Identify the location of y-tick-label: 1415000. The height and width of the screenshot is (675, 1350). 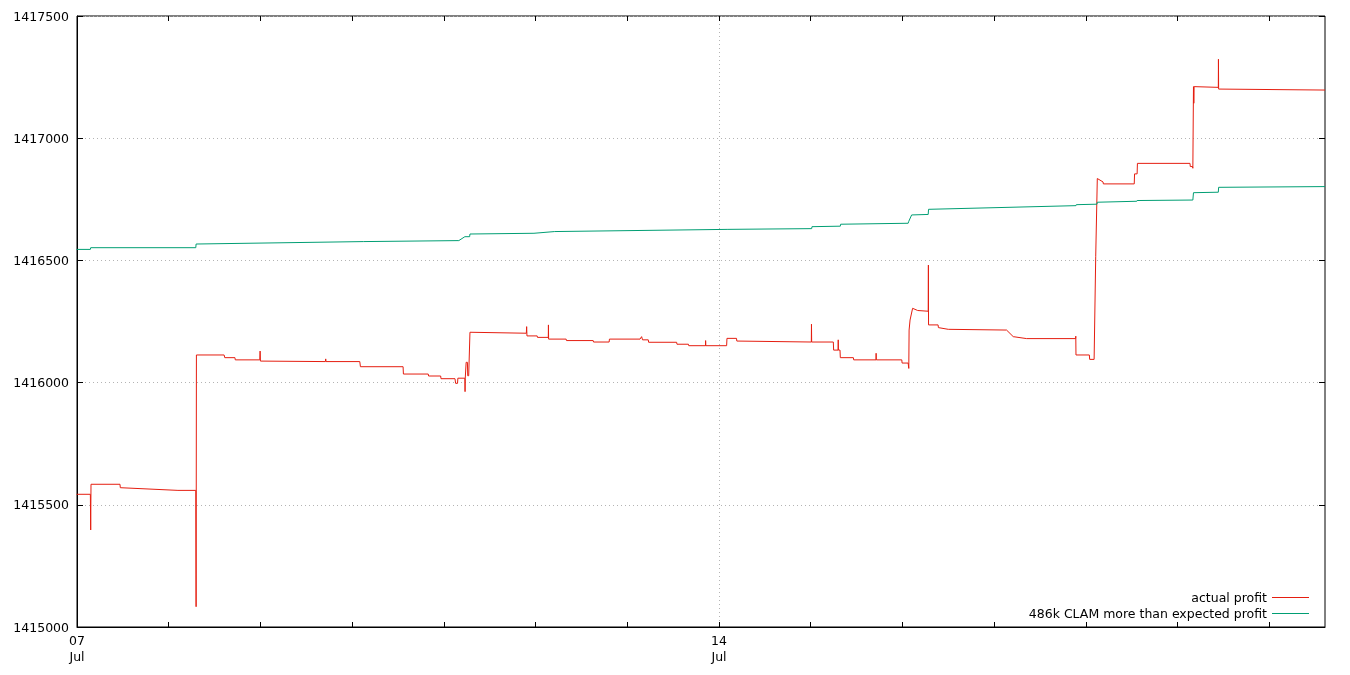
(41, 627).